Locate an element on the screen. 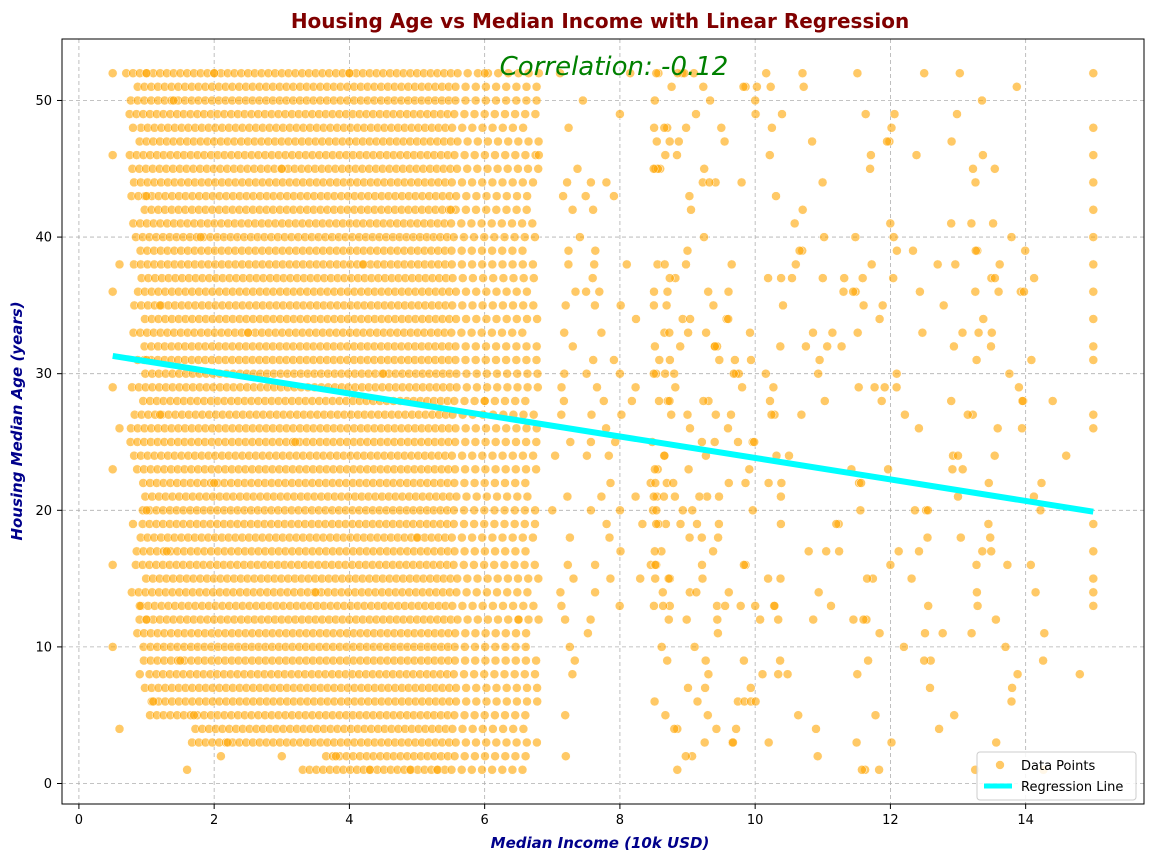 This screenshot has width=1153, height=860. correlation-annotation: Correlation: -0.12 is located at coordinates (614, 67).